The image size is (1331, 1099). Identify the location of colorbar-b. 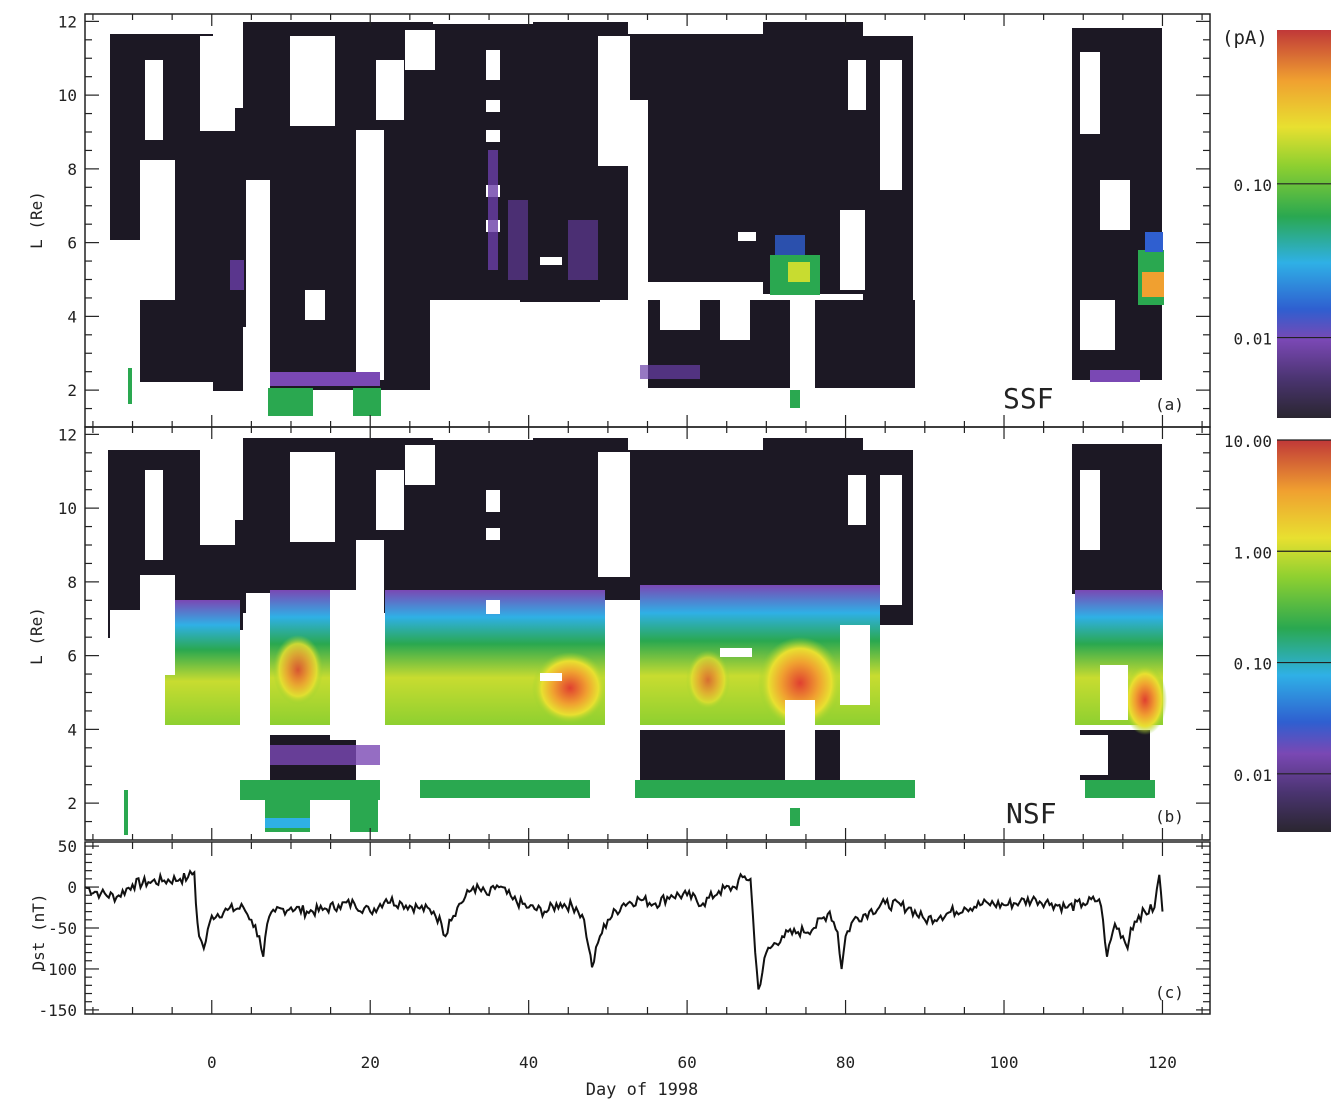
(1304, 636).